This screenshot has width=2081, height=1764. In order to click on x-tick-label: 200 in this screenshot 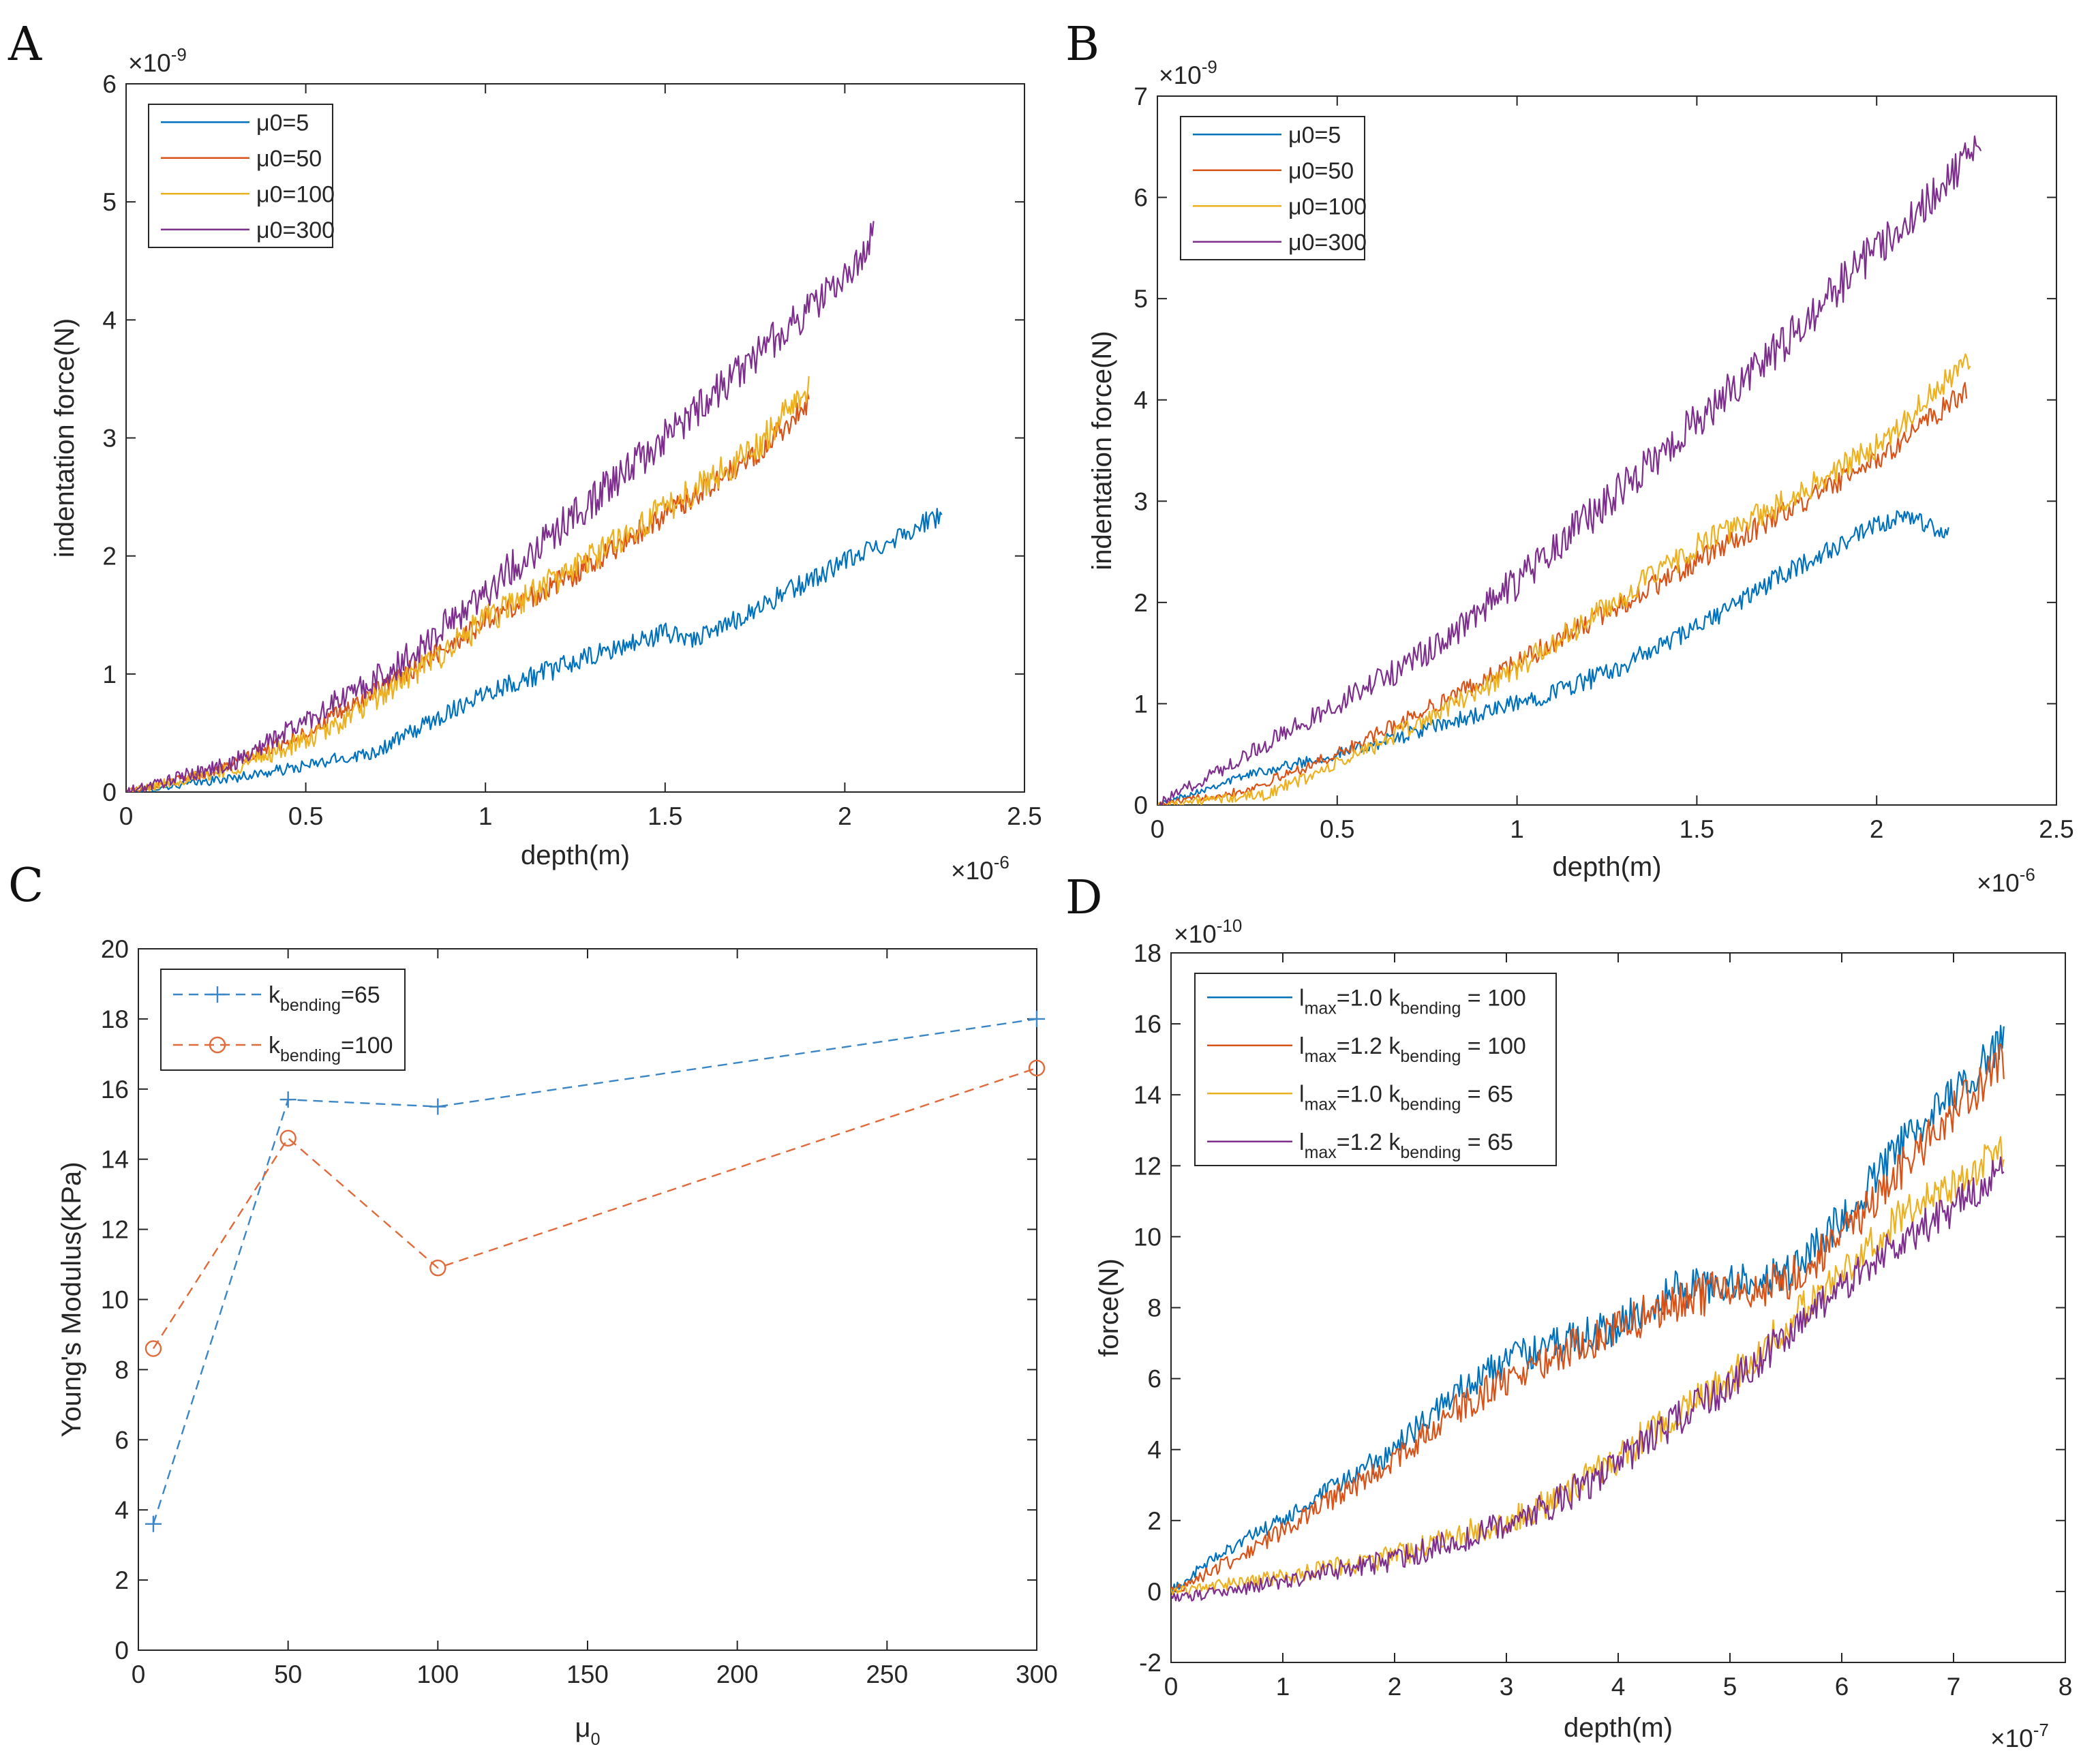, I will do `click(737, 1674)`.